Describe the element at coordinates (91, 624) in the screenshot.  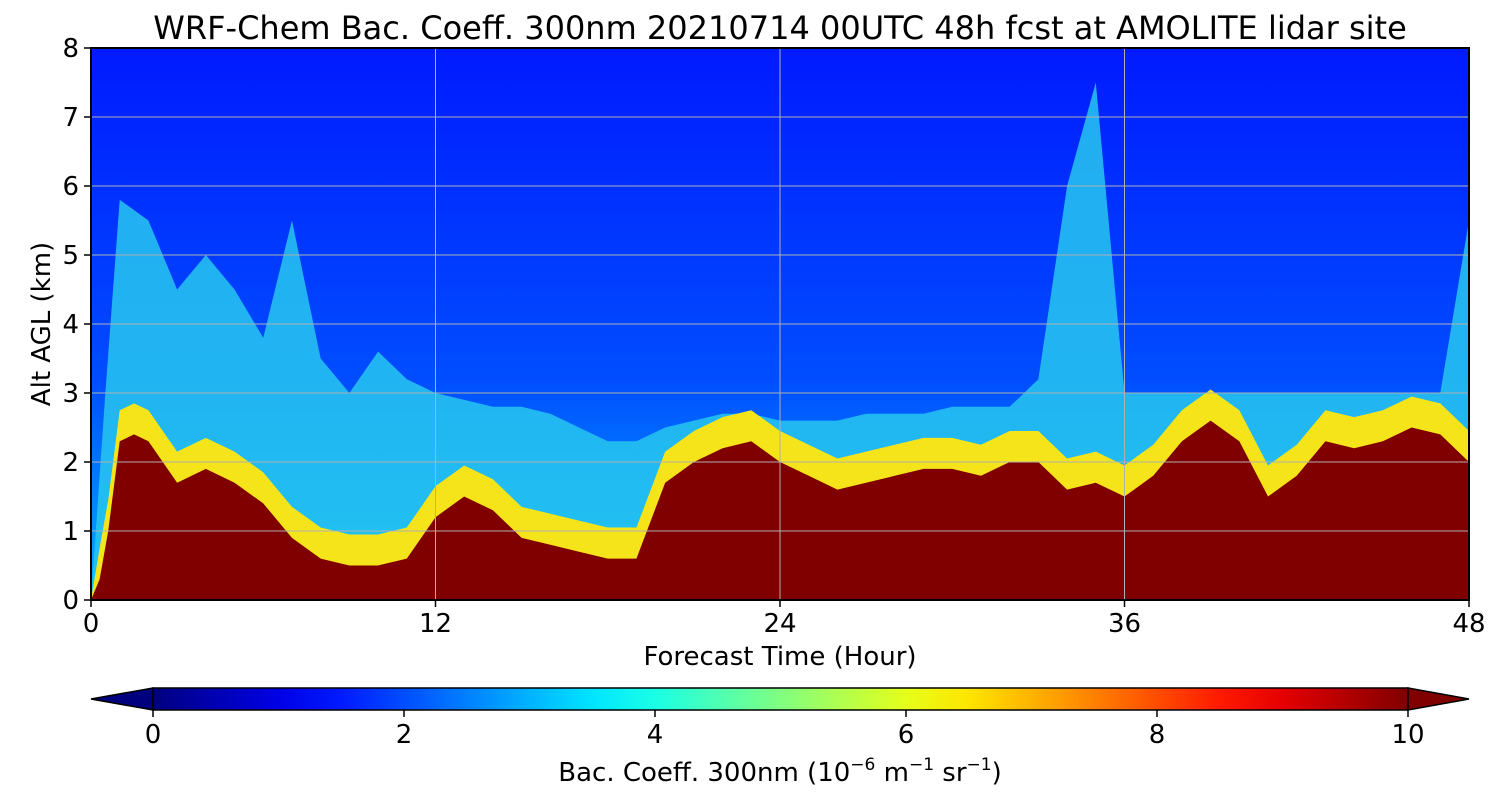
I see `x-tick-label: 0` at that location.